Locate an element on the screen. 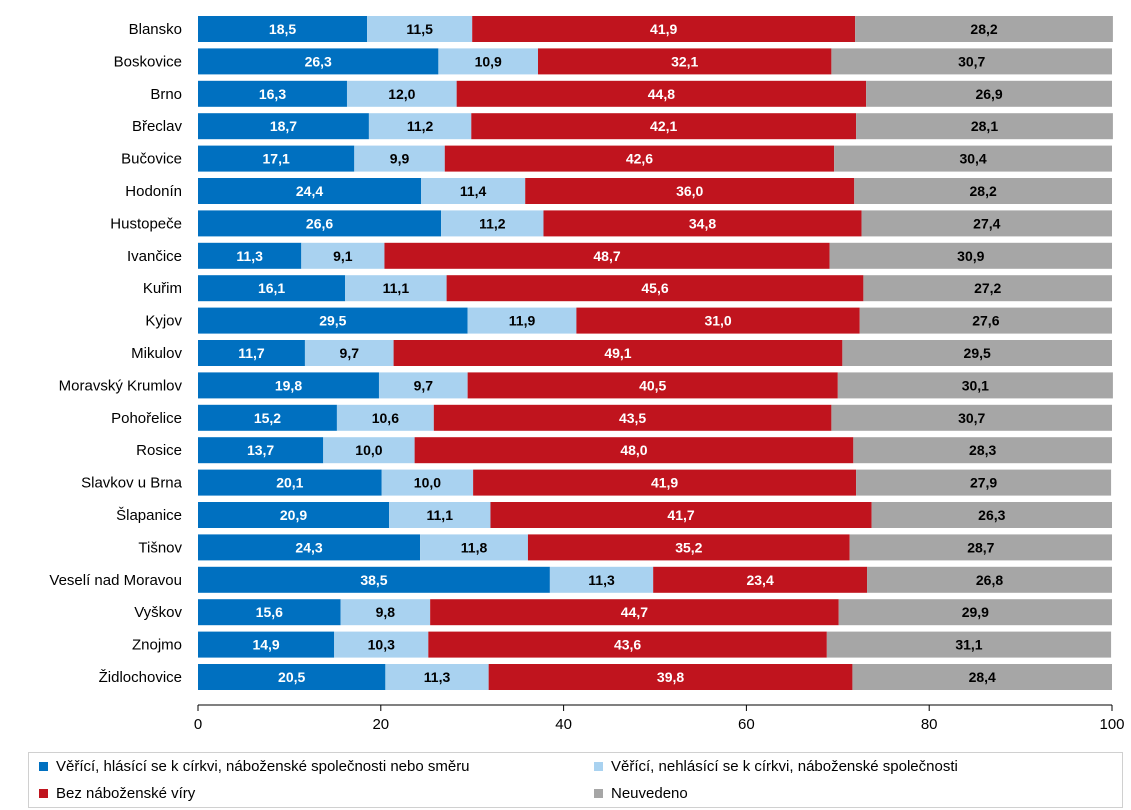 The height and width of the screenshot is (810, 1131). bar-value-label: 38,5 is located at coordinates (373, 580).